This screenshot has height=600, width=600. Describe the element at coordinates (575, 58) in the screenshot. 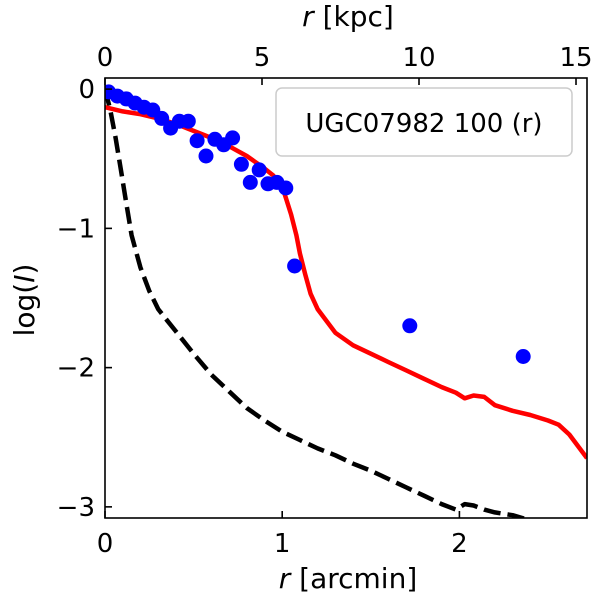

I see `x-tick-label-top: 15` at that location.